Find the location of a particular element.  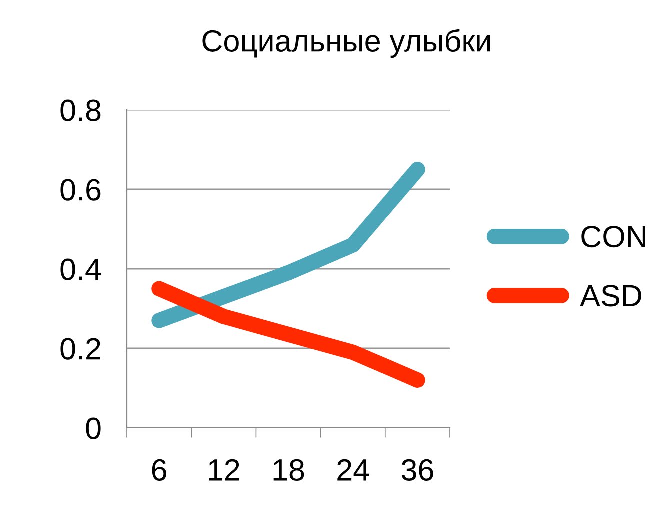

x-tick-label: 18 is located at coordinates (289, 470).